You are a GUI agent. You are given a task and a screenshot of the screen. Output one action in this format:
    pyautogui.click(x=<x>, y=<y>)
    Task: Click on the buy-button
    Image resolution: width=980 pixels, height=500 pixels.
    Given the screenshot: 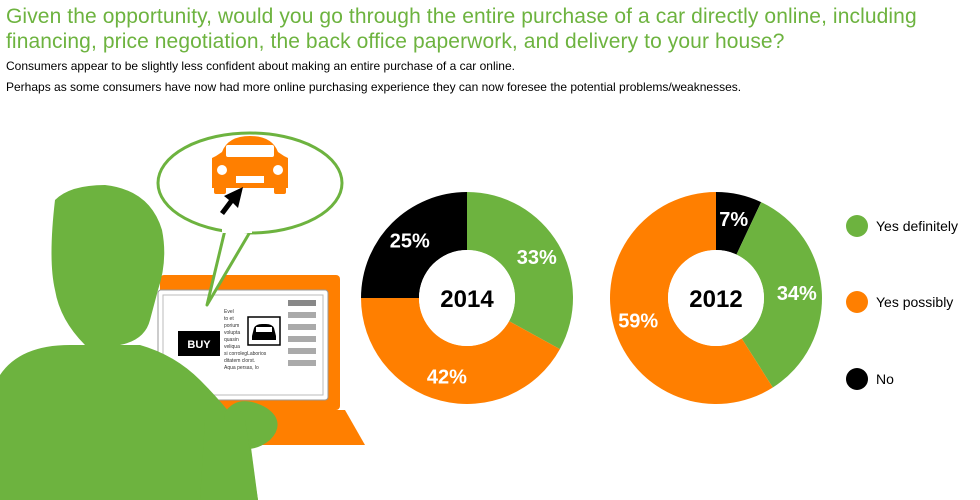 What is the action you would take?
    pyautogui.click(x=199, y=343)
    